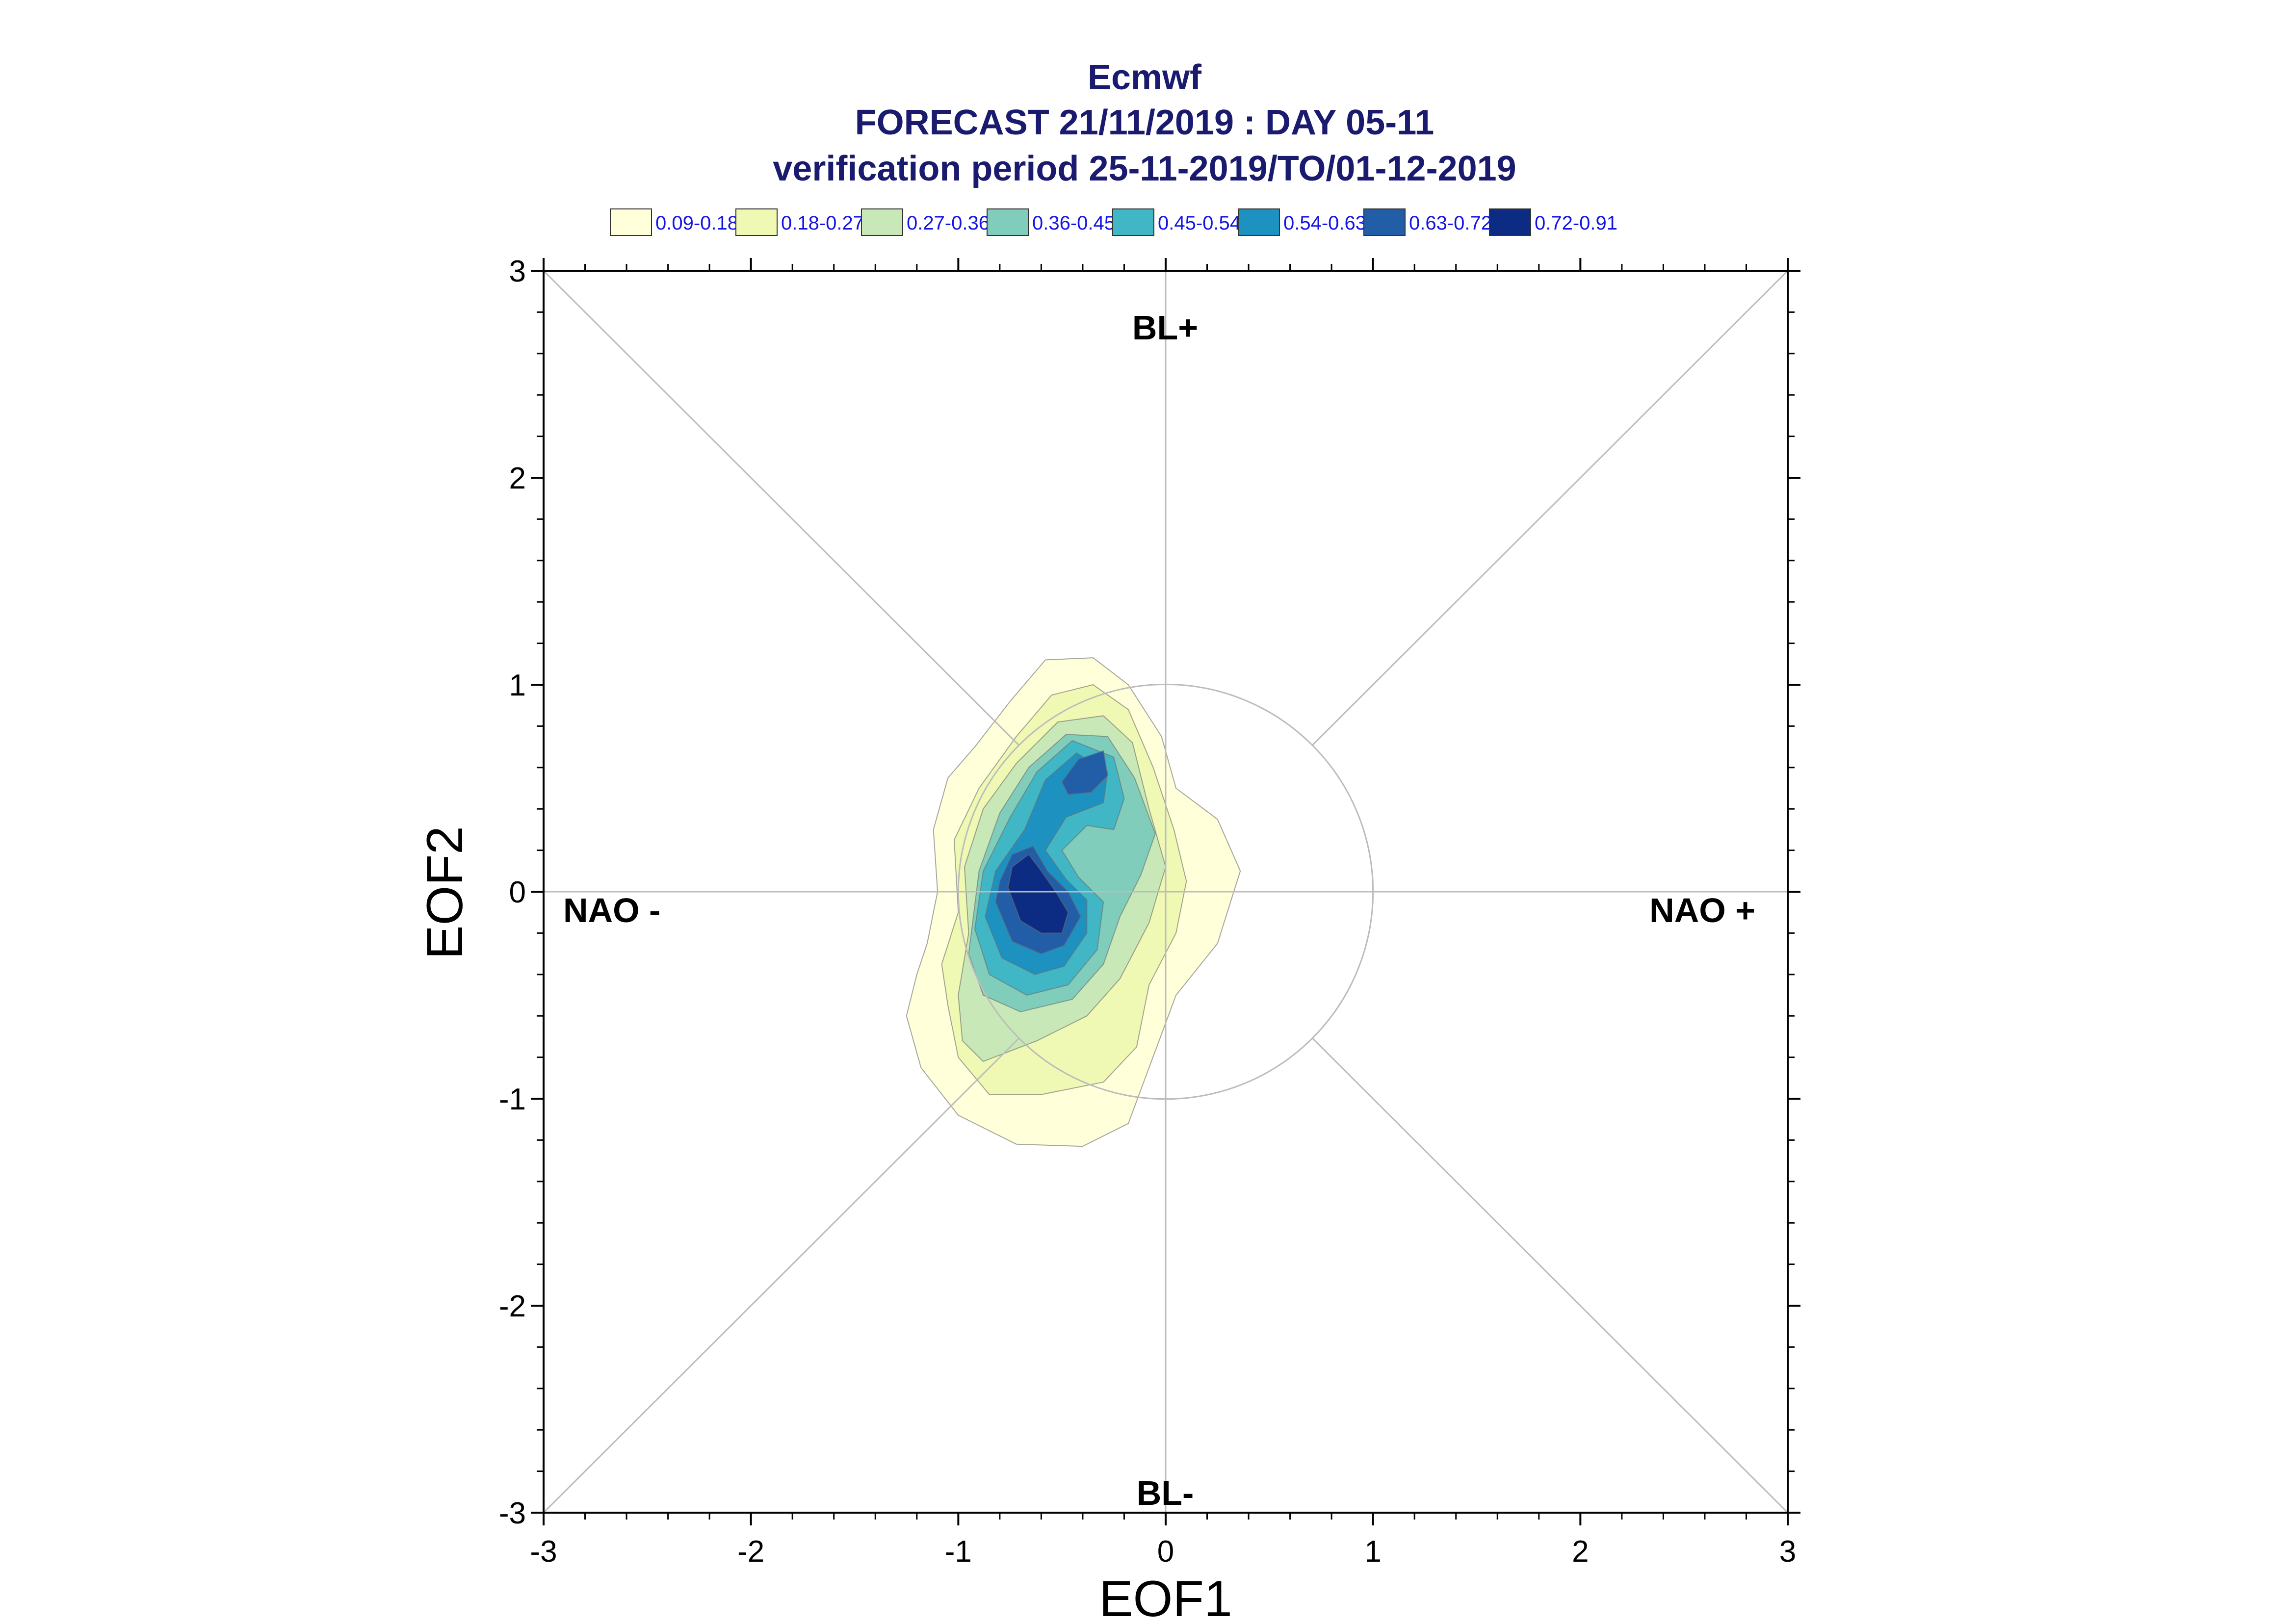 The width and height of the screenshot is (2295, 1624). What do you see at coordinates (1166, 1597) in the screenshot?
I see `x-axis-label: EOF1` at bounding box center [1166, 1597].